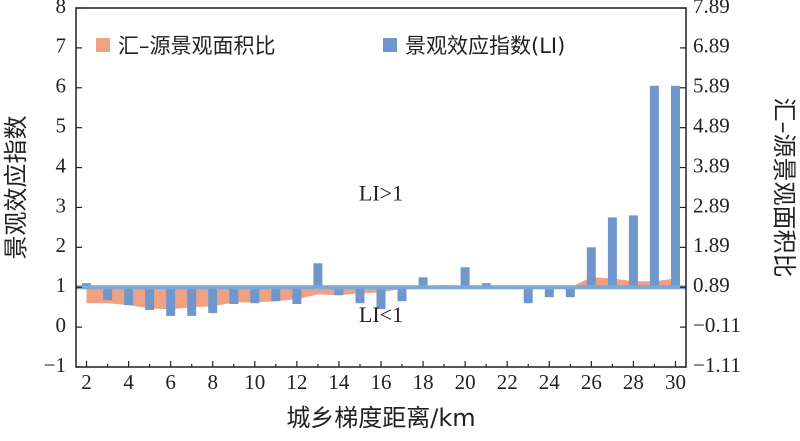 The height and width of the screenshot is (441, 800). What do you see at coordinates (633, 382) in the screenshot?
I see `x-tick-label: 28` at bounding box center [633, 382].